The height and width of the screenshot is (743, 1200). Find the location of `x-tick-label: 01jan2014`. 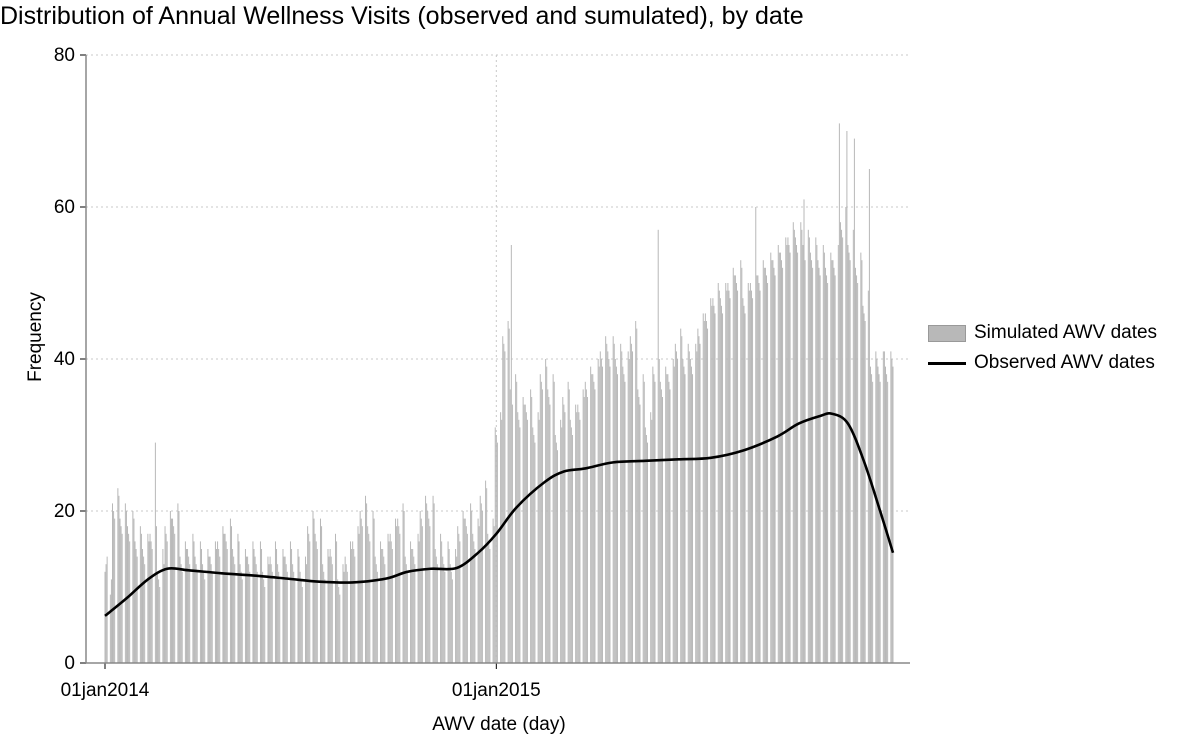

x-tick-label: 01jan2014 is located at coordinates (105, 690).